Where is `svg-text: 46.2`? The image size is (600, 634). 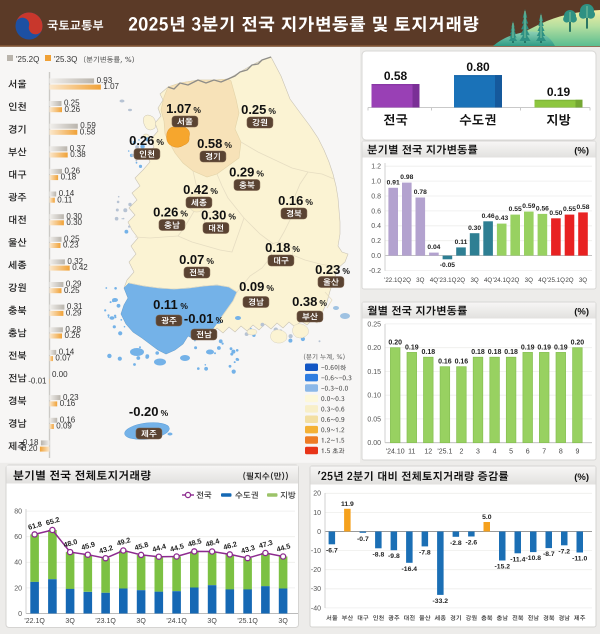 svg-text: 46.2 is located at coordinates (230, 545).